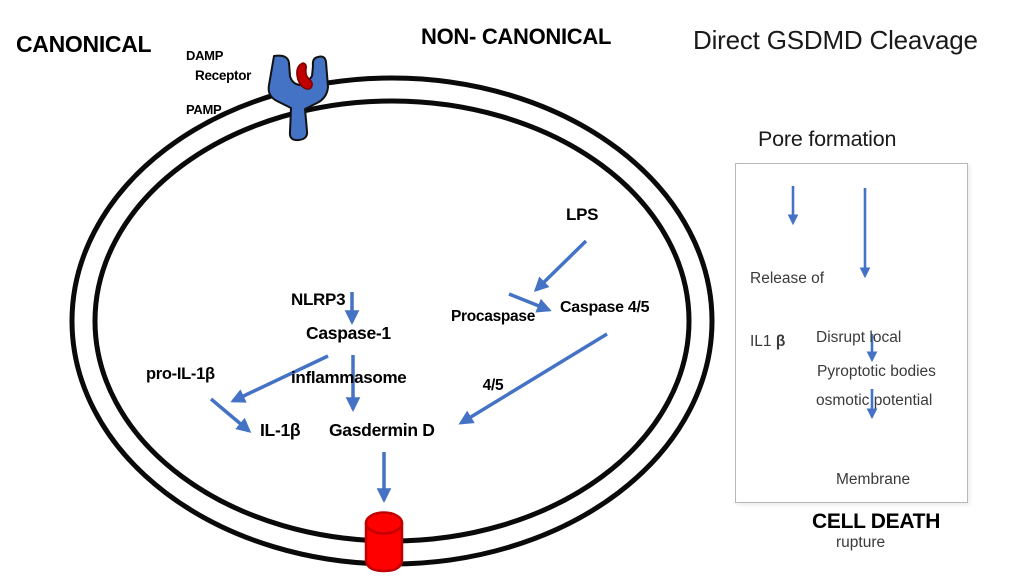 Image resolution: width=1024 pixels, height=576 pixels. Describe the element at coordinates (204, 109) in the screenshot. I see `pamp-label: PAMP` at that location.